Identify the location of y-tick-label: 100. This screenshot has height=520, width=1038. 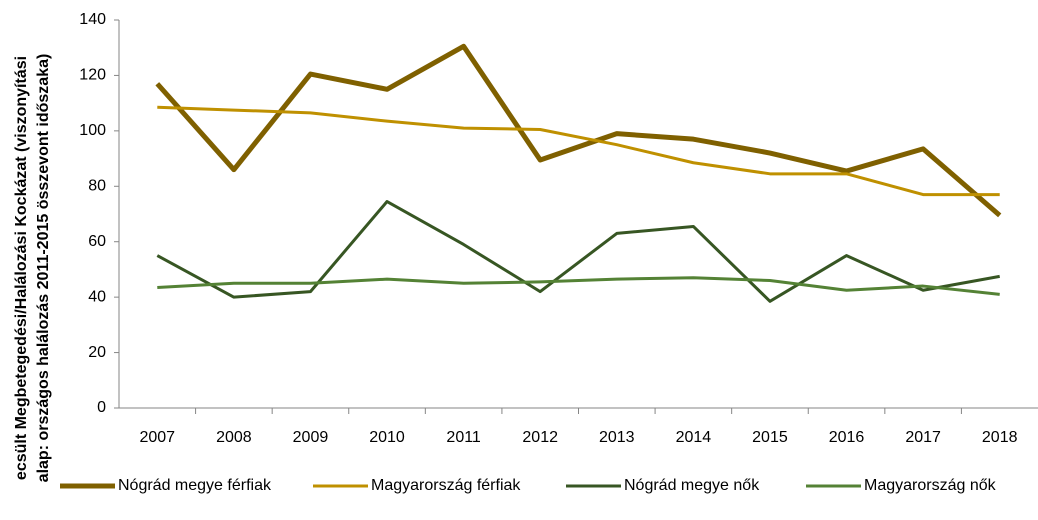
(92, 130).